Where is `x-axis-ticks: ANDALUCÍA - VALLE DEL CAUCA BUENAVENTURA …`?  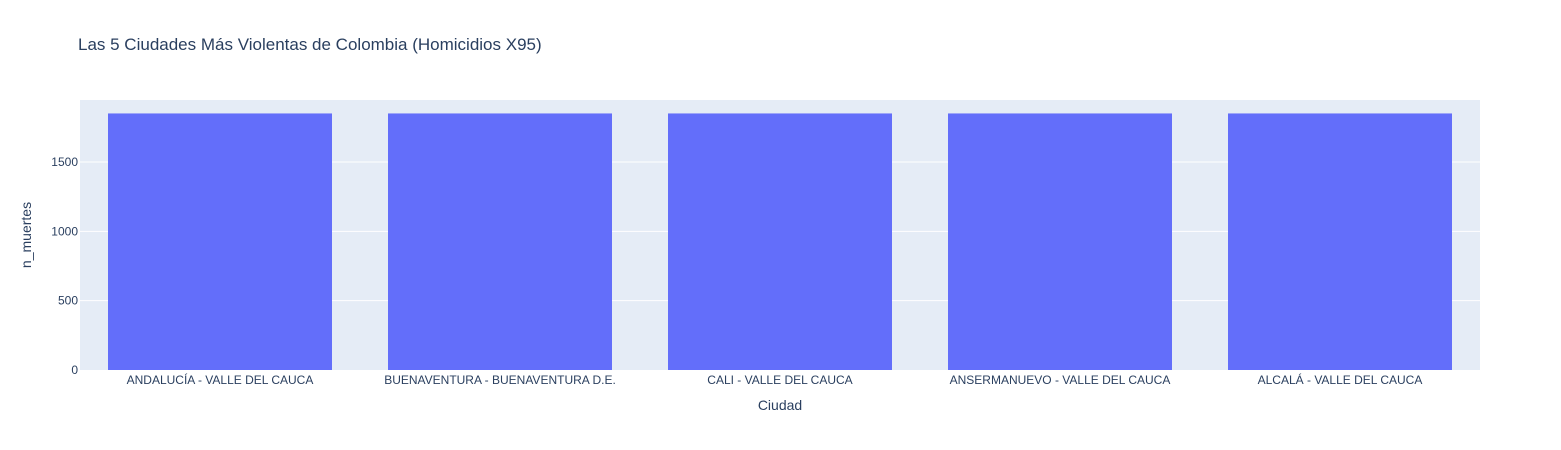
x-axis-ticks: ANDALUCÍA - VALLE DEL CAUCA BUENAVENTURA … is located at coordinates (775, 379).